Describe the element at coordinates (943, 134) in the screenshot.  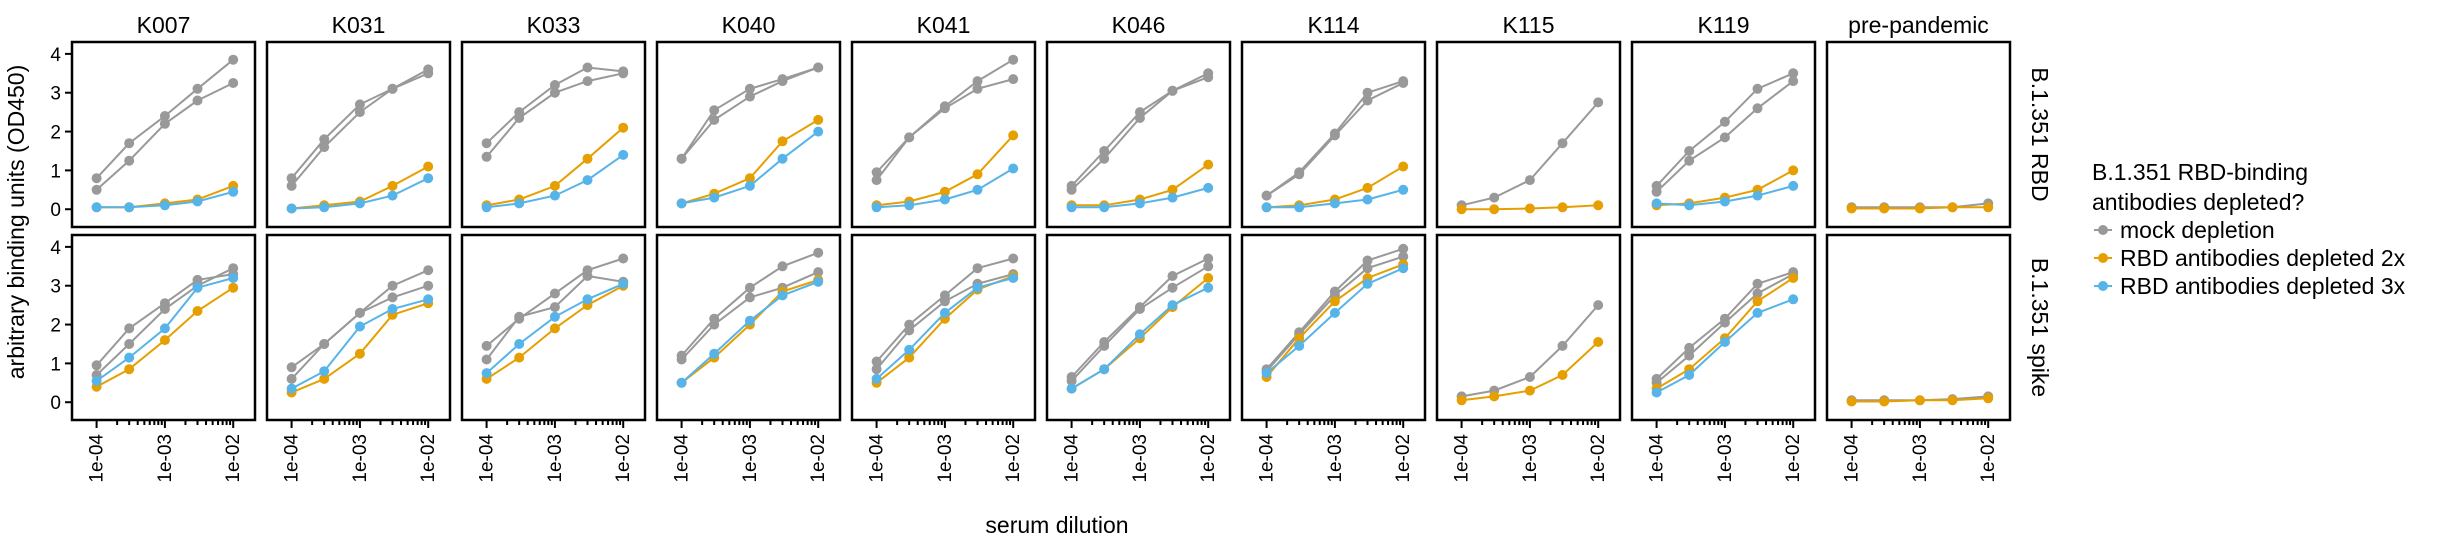
I see `panel-rbd-K041` at that location.